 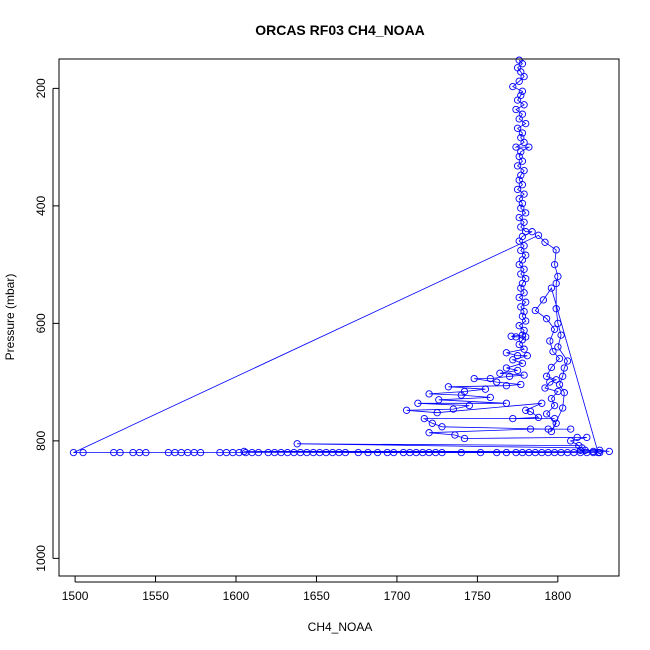 What do you see at coordinates (340, 30) in the screenshot?
I see `chart-title: ORCAS RF03 CH4_NOAA` at bounding box center [340, 30].